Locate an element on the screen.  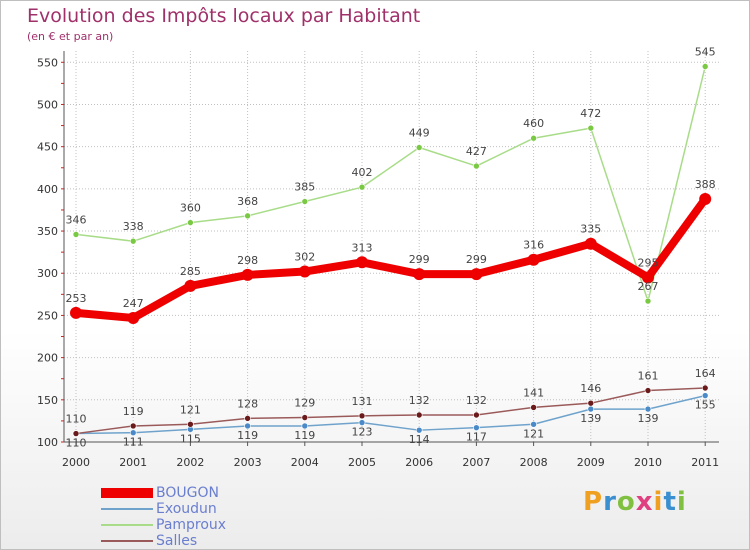
logo-letter: t is located at coordinates (670, 502).